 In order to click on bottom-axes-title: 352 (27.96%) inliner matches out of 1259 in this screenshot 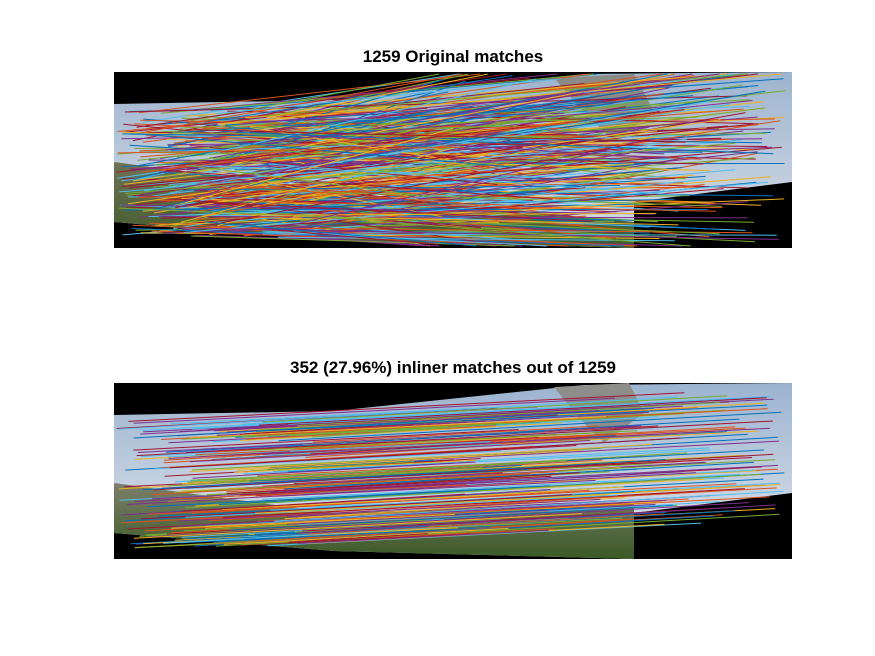, I will do `click(453, 367)`.